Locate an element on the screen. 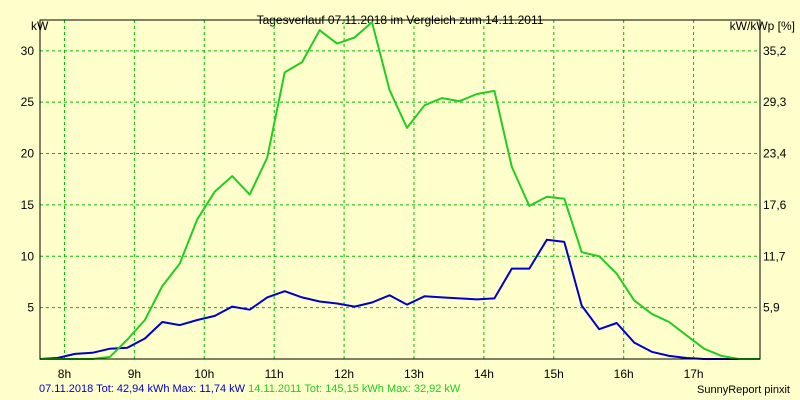  x-tick-label: 8h is located at coordinates (64, 374).